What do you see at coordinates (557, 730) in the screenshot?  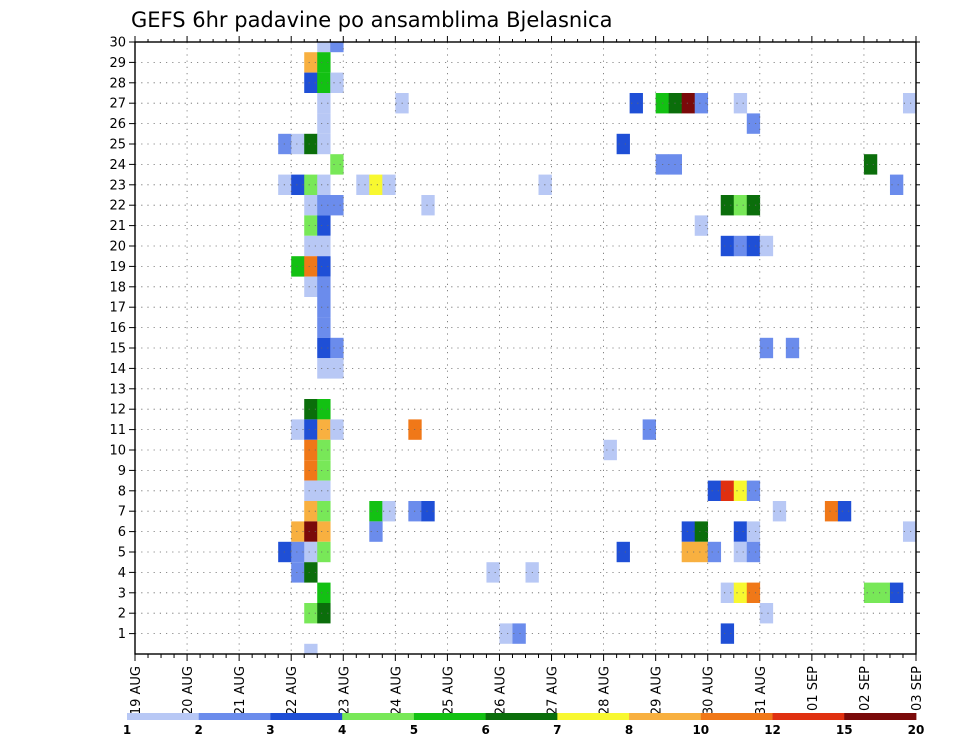 I see `colorbar-label: 7` at bounding box center [557, 730].